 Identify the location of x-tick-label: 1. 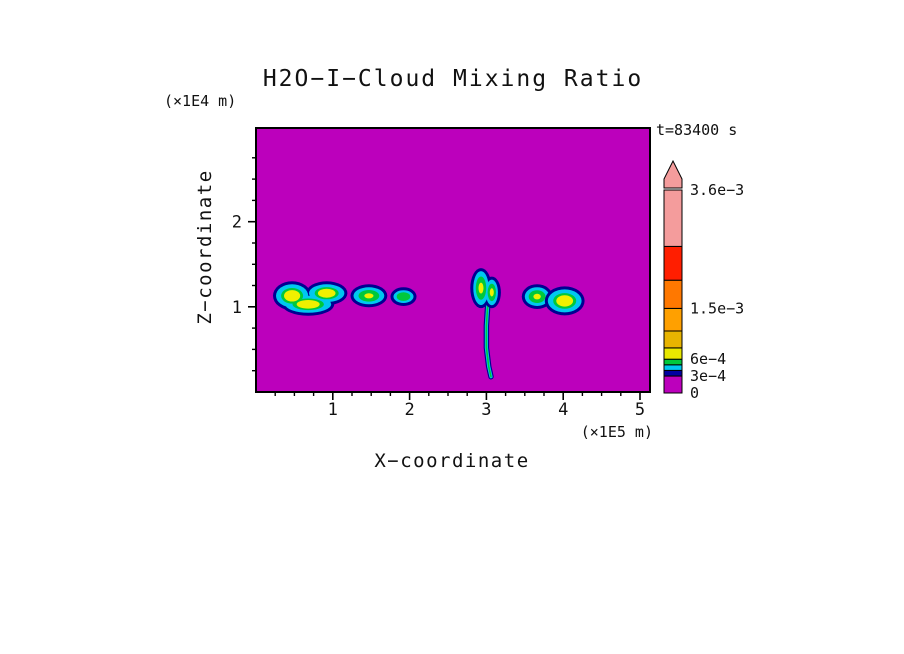
(333, 410).